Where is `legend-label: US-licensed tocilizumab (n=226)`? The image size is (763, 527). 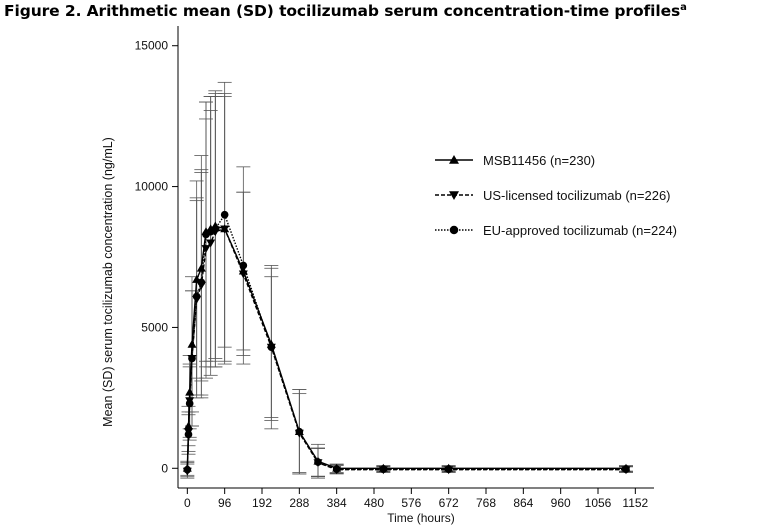 legend-label: US-licensed tocilizumab (n=226) is located at coordinates (577, 195).